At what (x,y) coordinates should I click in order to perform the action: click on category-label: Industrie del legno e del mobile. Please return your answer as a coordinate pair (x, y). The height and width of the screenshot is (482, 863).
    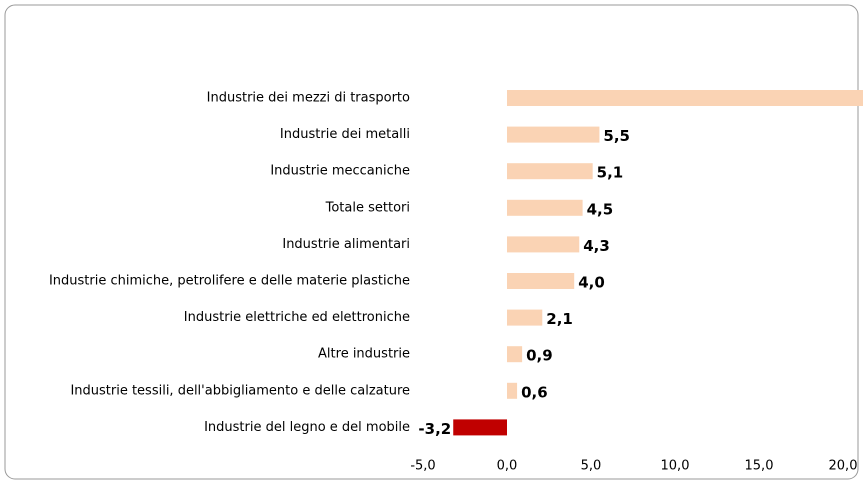
    Looking at the image, I should click on (307, 427).